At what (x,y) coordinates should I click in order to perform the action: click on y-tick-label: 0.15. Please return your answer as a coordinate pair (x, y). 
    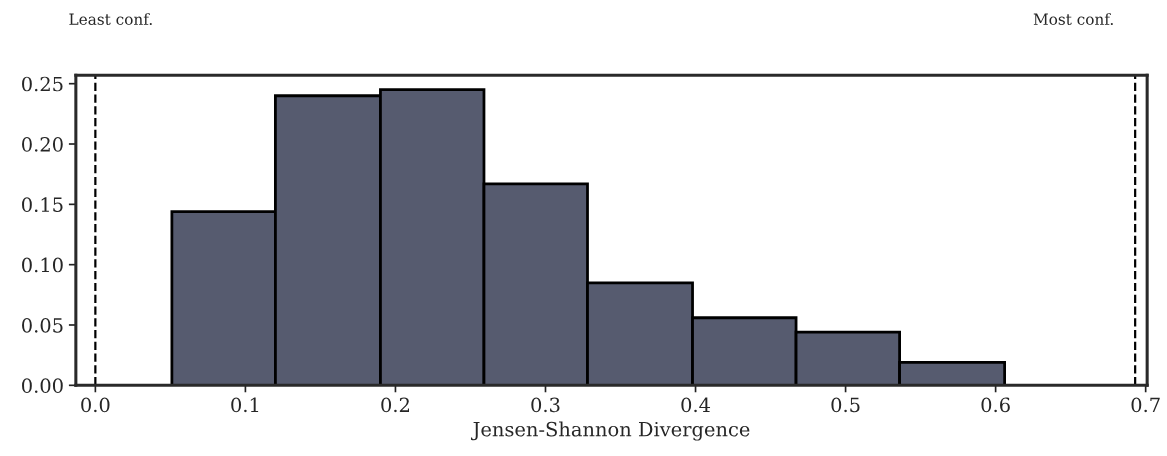
    Looking at the image, I should click on (42, 204).